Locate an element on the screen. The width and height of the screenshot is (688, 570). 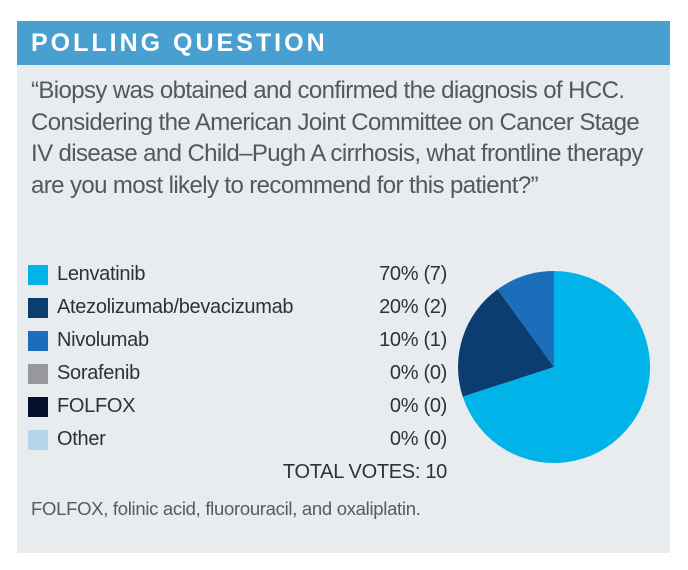
legend-value: 70% (7) is located at coordinates (413, 274).